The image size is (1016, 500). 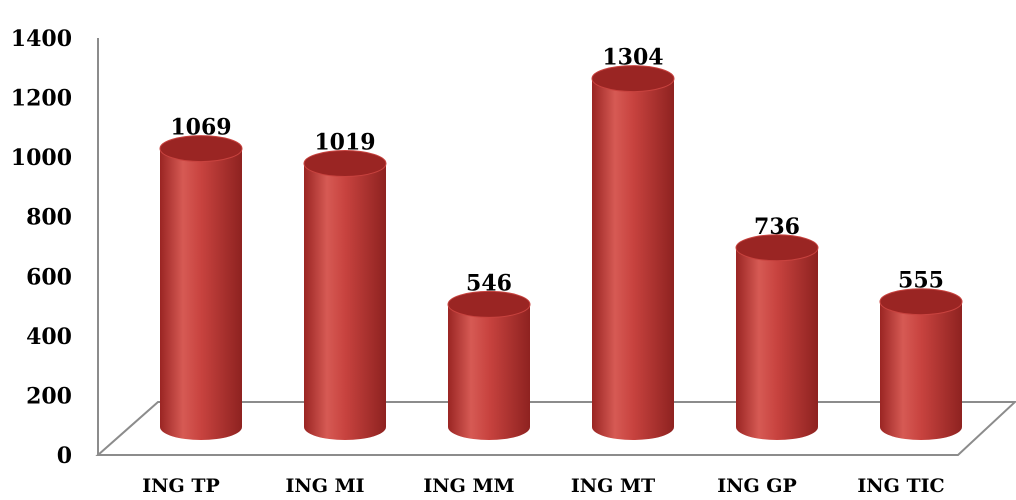 I want to click on category-labels: ING TP ING MI ING MM ING MT ING GP ING TIC, so click(x=543, y=486).